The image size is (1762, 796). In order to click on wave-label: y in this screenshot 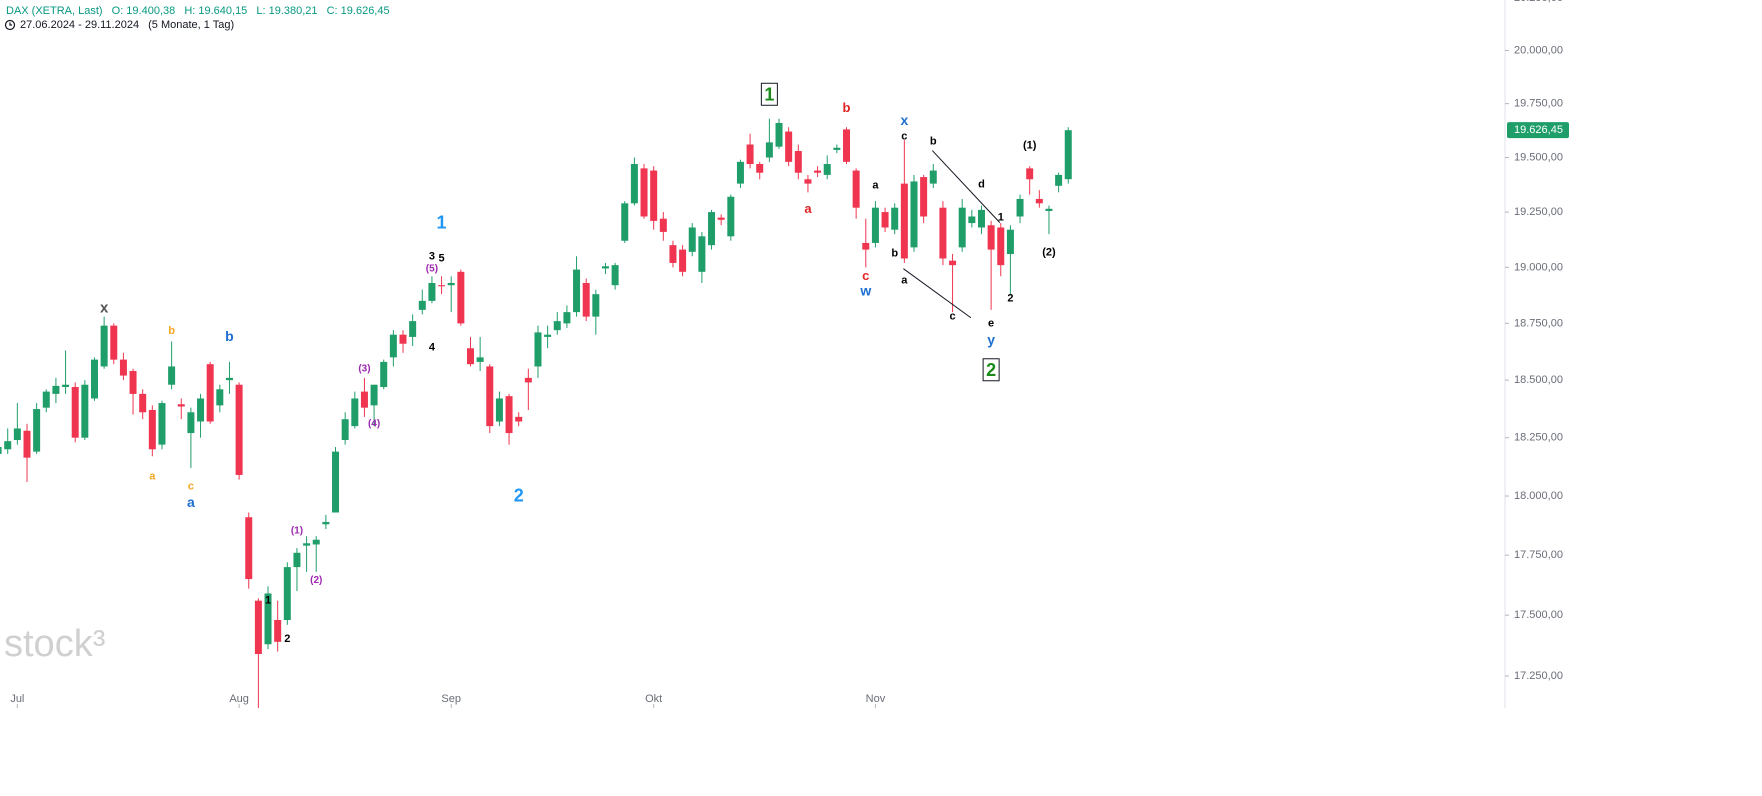, I will do `click(991, 339)`.